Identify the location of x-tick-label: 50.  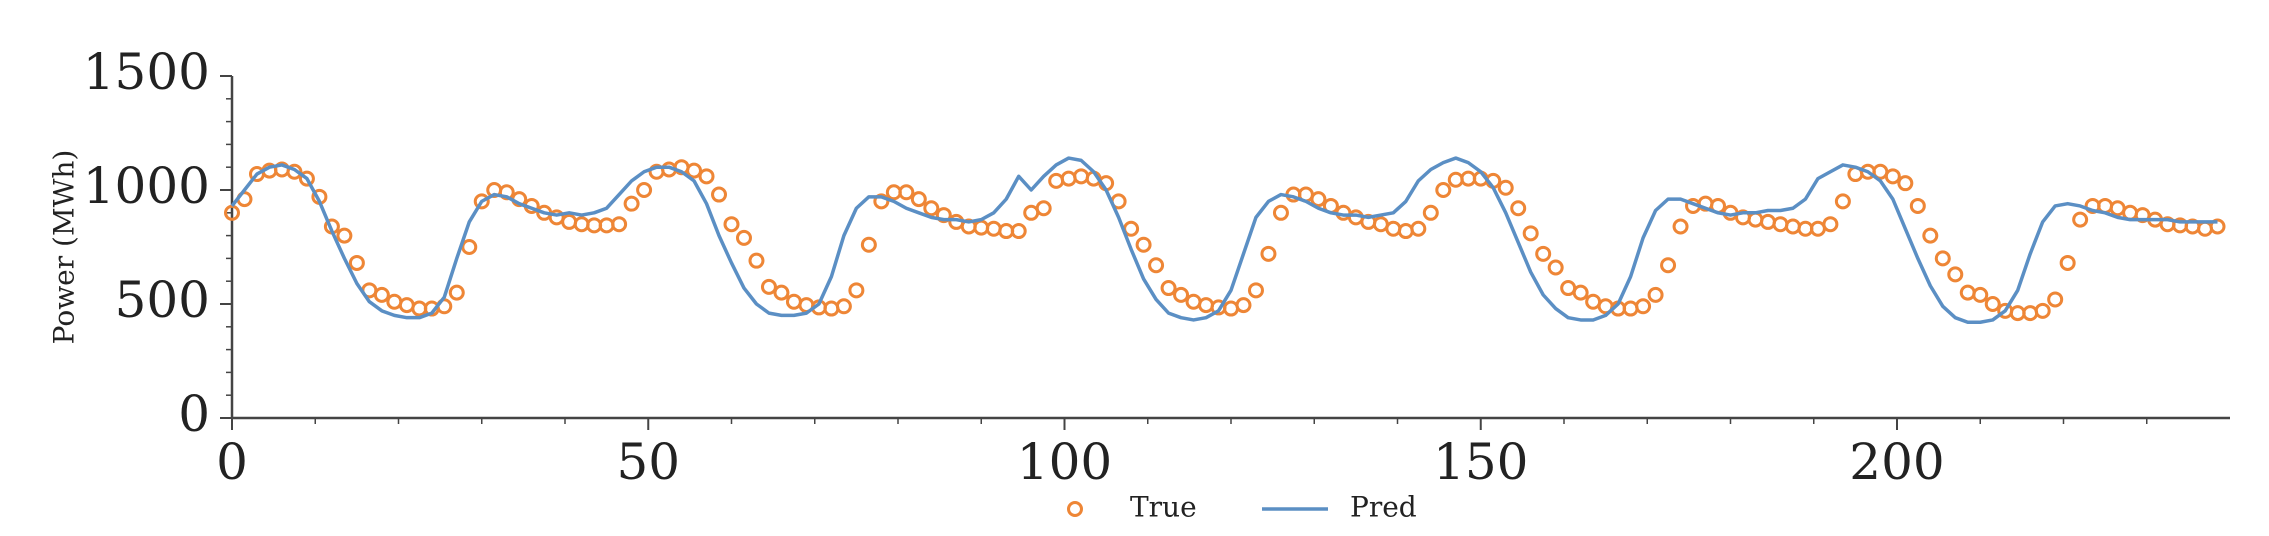
(648, 462).